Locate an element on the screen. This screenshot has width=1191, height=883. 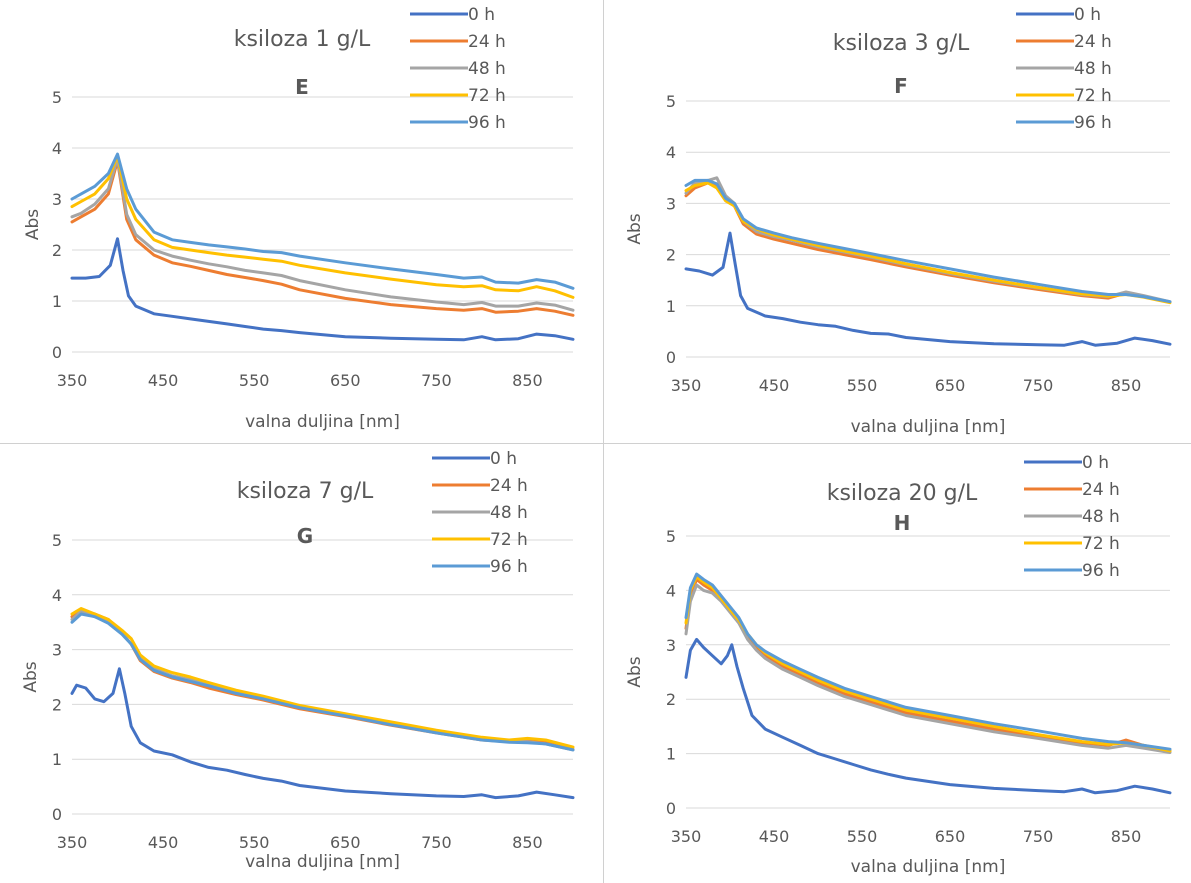
chart-title: ksiloza 1 g/L is located at coordinates (302, 39).